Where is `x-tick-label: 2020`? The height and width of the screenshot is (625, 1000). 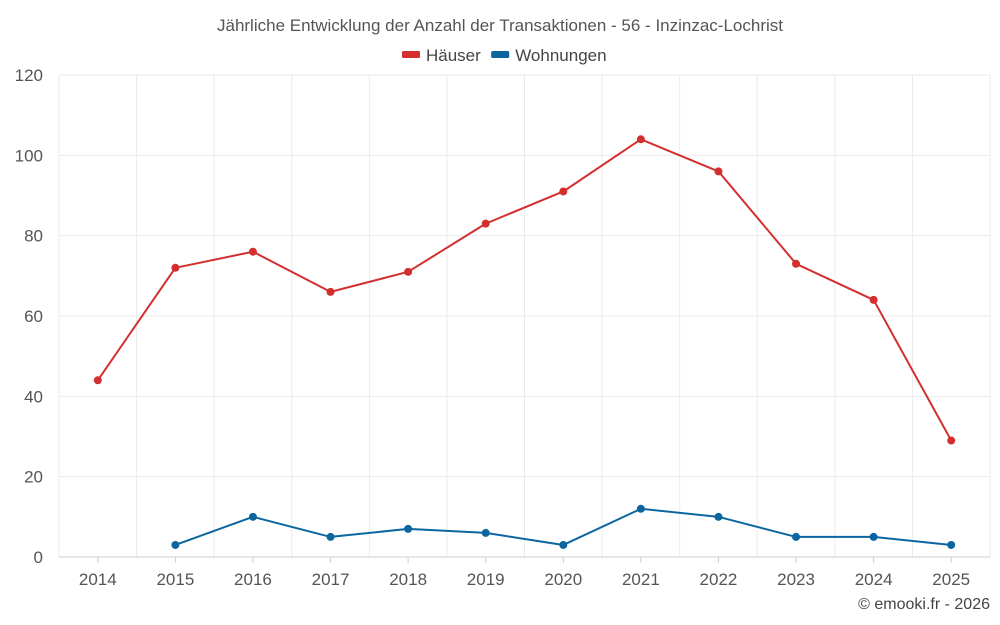 x-tick-label: 2020 is located at coordinates (563, 579).